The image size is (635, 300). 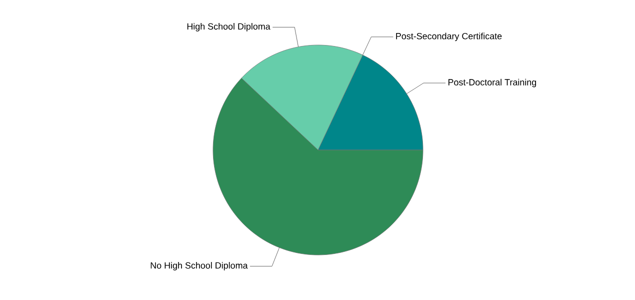 What do you see at coordinates (228, 27) in the screenshot?
I see `slice-label: High School Diploma` at bounding box center [228, 27].